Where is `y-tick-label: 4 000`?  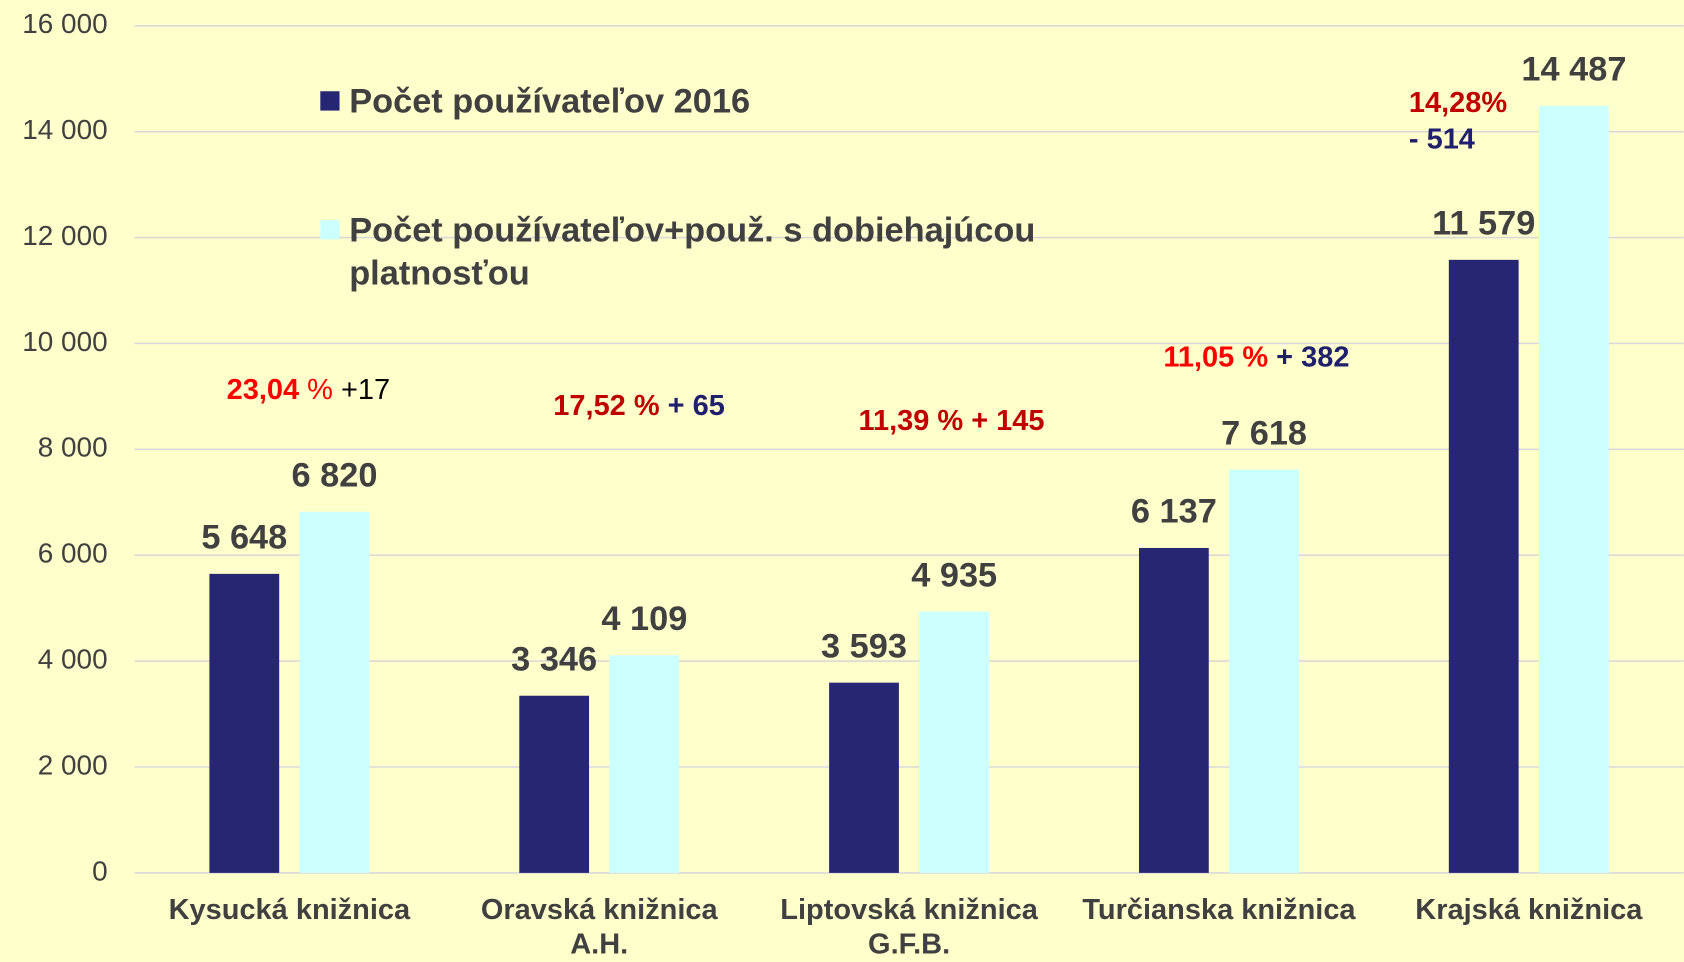
y-tick-label: 4 000 is located at coordinates (73, 658).